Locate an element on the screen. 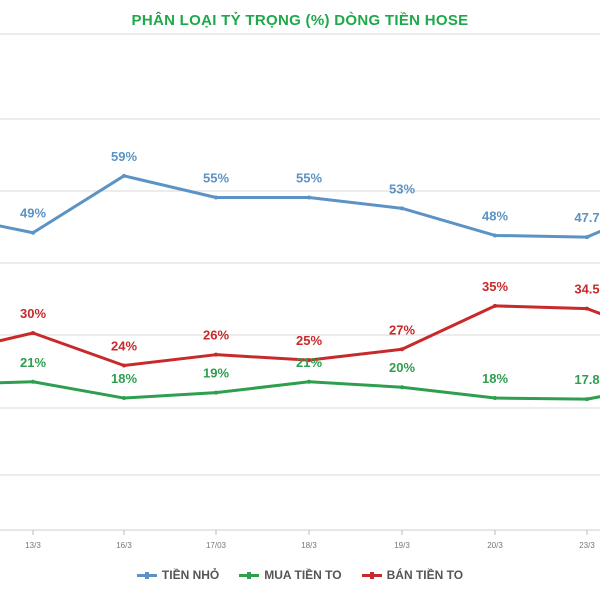 This screenshot has height=600, width=600. data-label: 24% is located at coordinates (124, 346).